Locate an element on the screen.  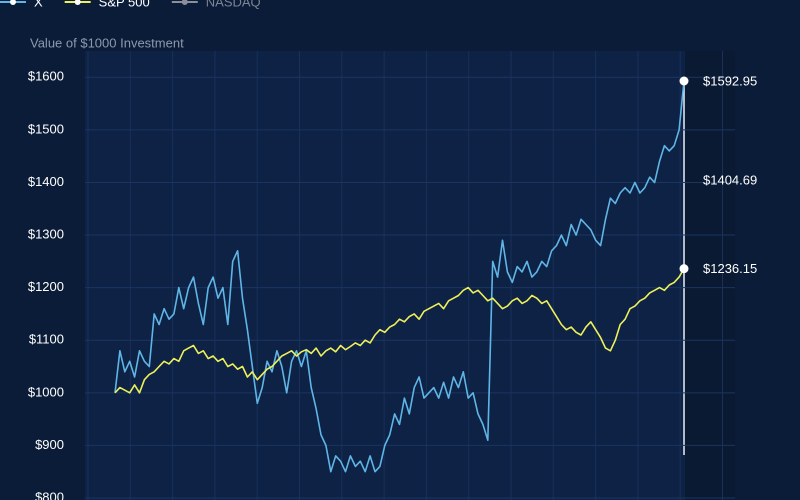
axis-title: Value of $1000 Investment is located at coordinates (107, 42).